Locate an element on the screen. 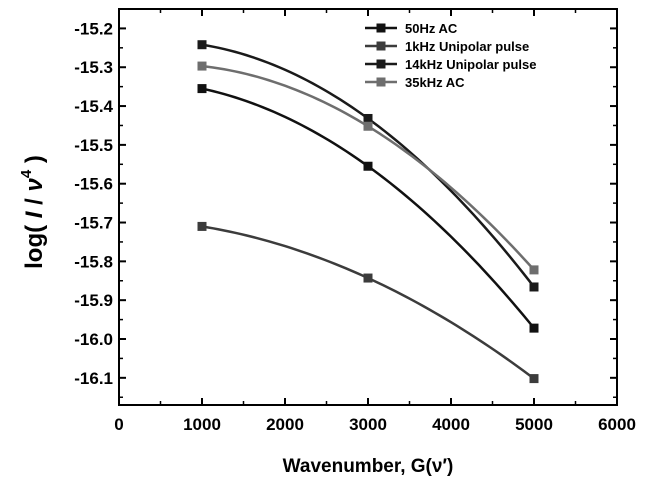 The image size is (655, 479). y-axis-title-var-nu: ν is located at coordinates (34, 185).